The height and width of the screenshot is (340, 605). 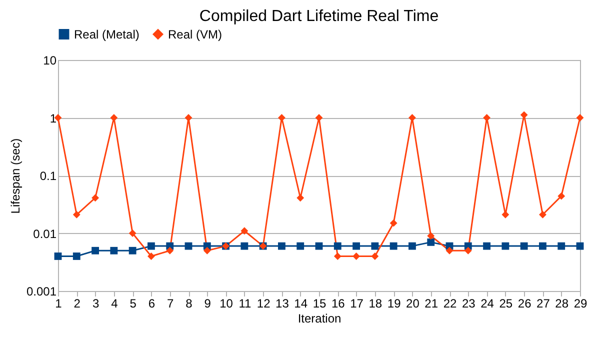 I want to click on x-tick-label: 29, so click(x=581, y=303).